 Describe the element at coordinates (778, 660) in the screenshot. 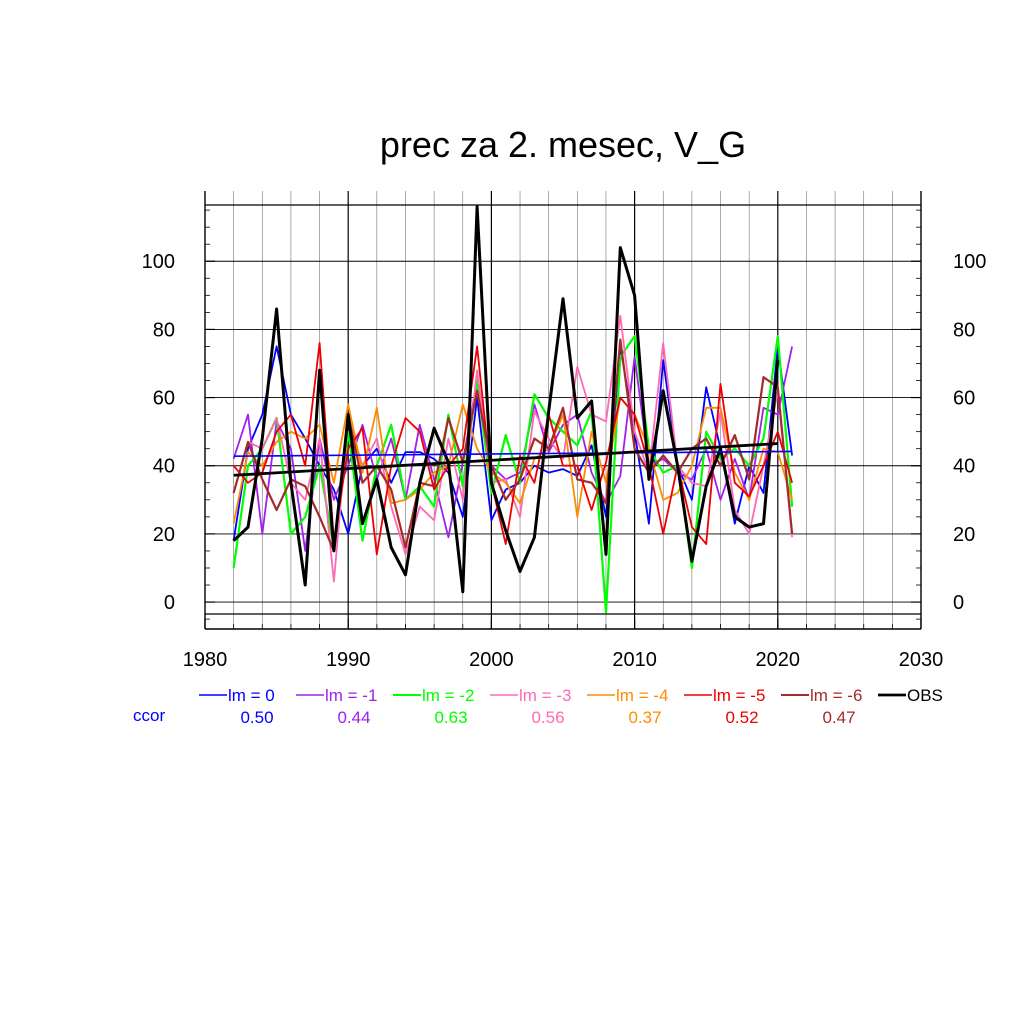

I see `x-tick-label: 2020` at that location.